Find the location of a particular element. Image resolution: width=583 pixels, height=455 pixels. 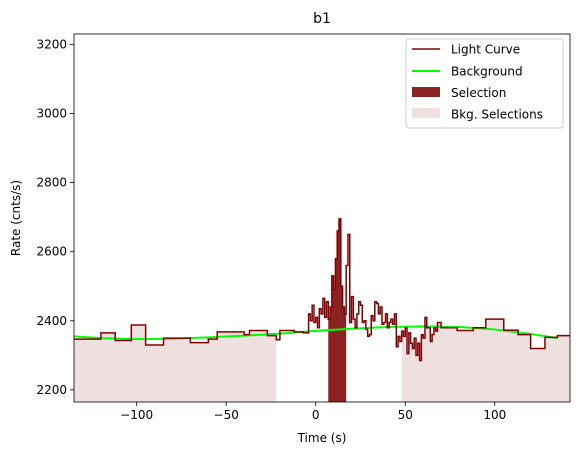

legend-selection-swatch is located at coordinates (426, 92).